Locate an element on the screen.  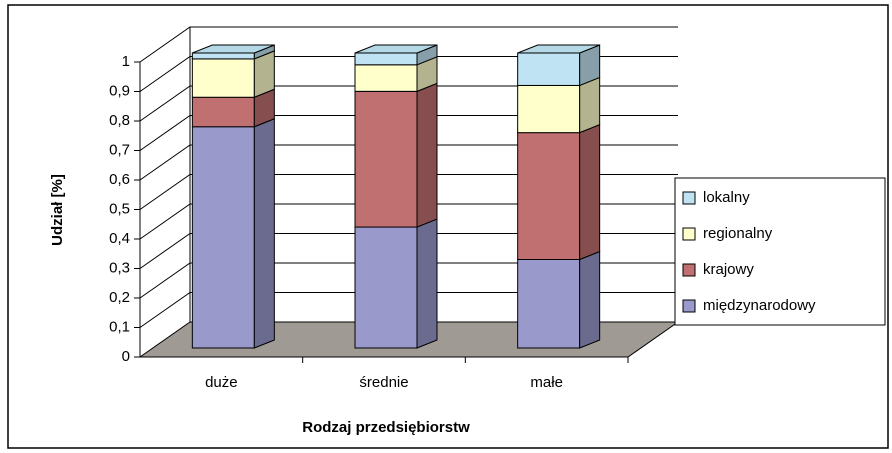
legend-label: międzynarodowy is located at coordinates (759, 305).